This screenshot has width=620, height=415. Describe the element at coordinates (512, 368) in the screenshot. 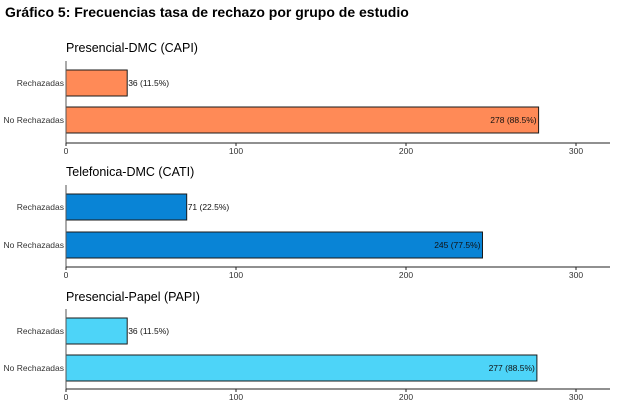

I see `data-label: 277 (88.5%)` at that location.